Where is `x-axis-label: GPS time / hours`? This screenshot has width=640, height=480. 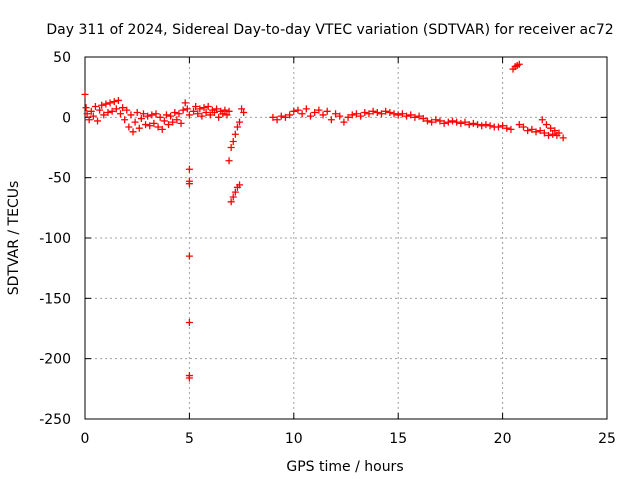 x-axis-label: GPS time / hours is located at coordinates (344, 467).